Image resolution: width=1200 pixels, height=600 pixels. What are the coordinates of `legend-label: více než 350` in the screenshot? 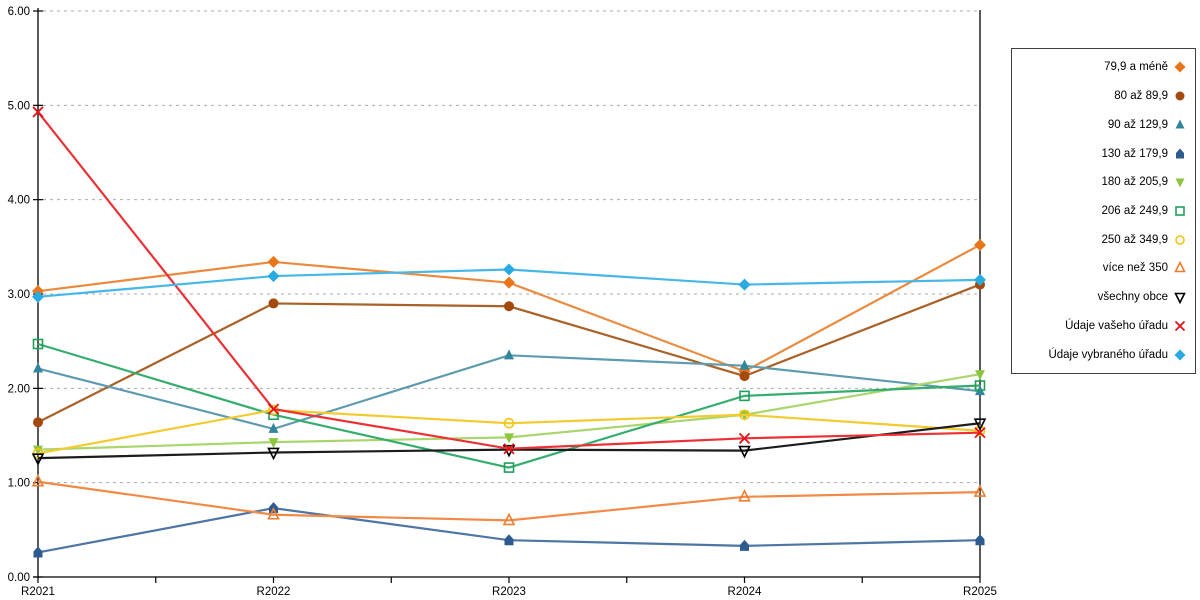 It's located at (1135, 268).